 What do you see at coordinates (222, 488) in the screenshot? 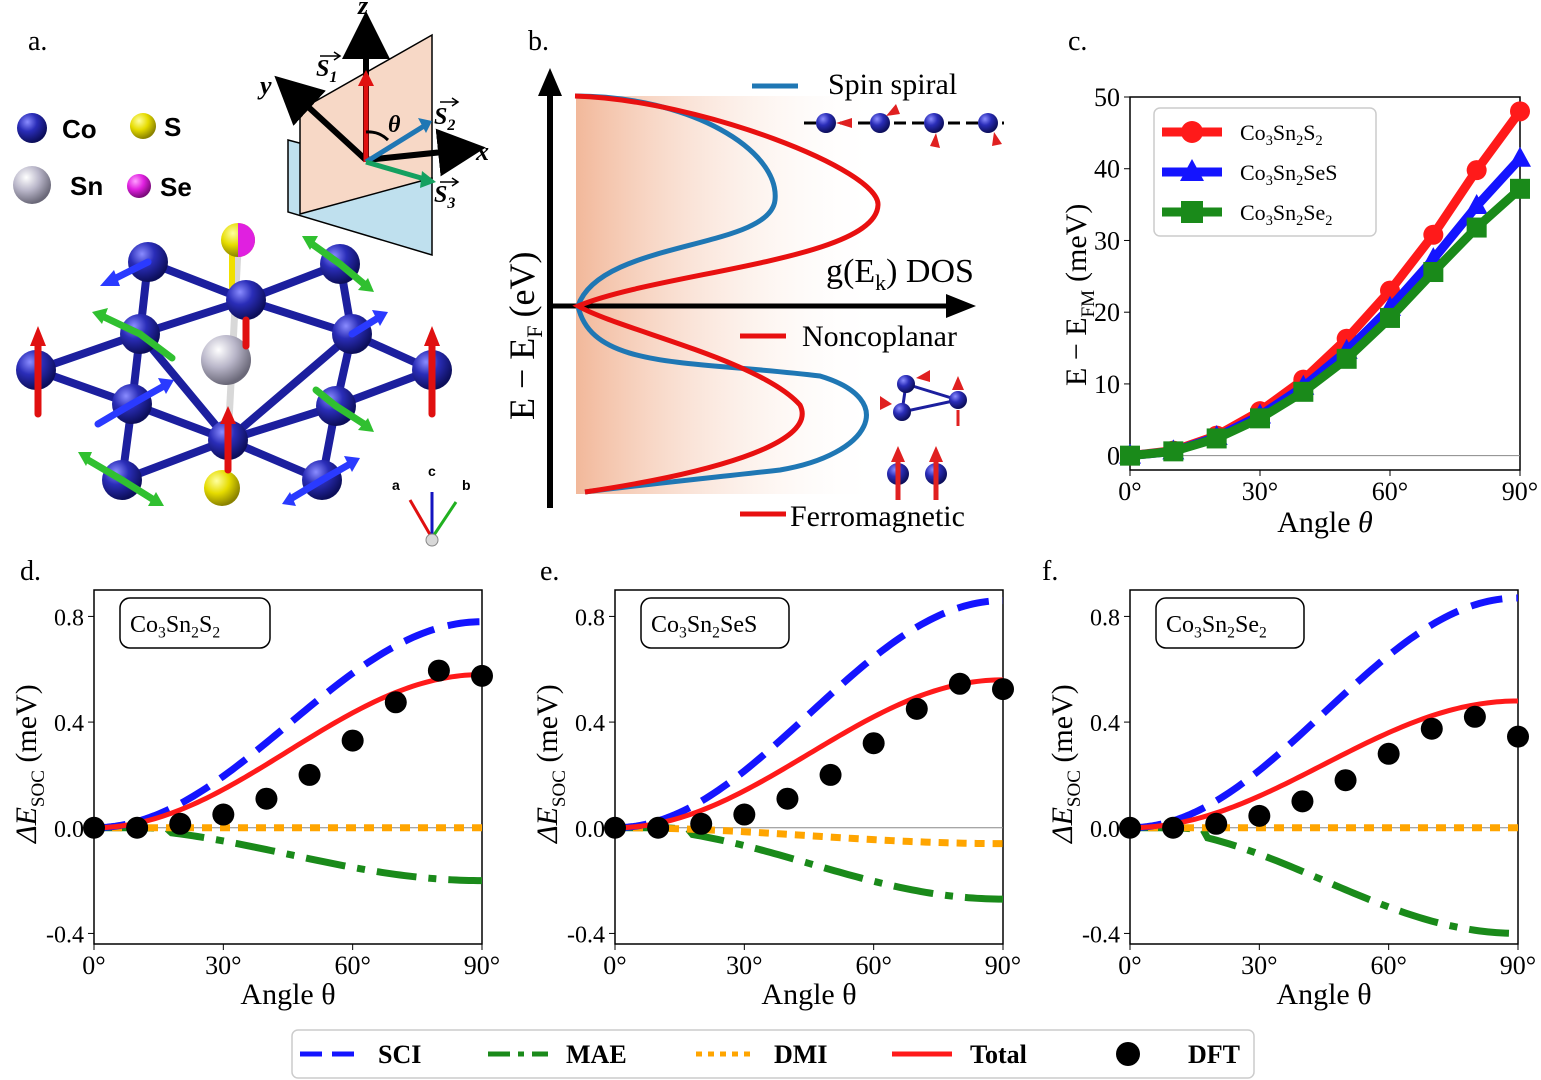
I see `s-atom` at bounding box center [222, 488].